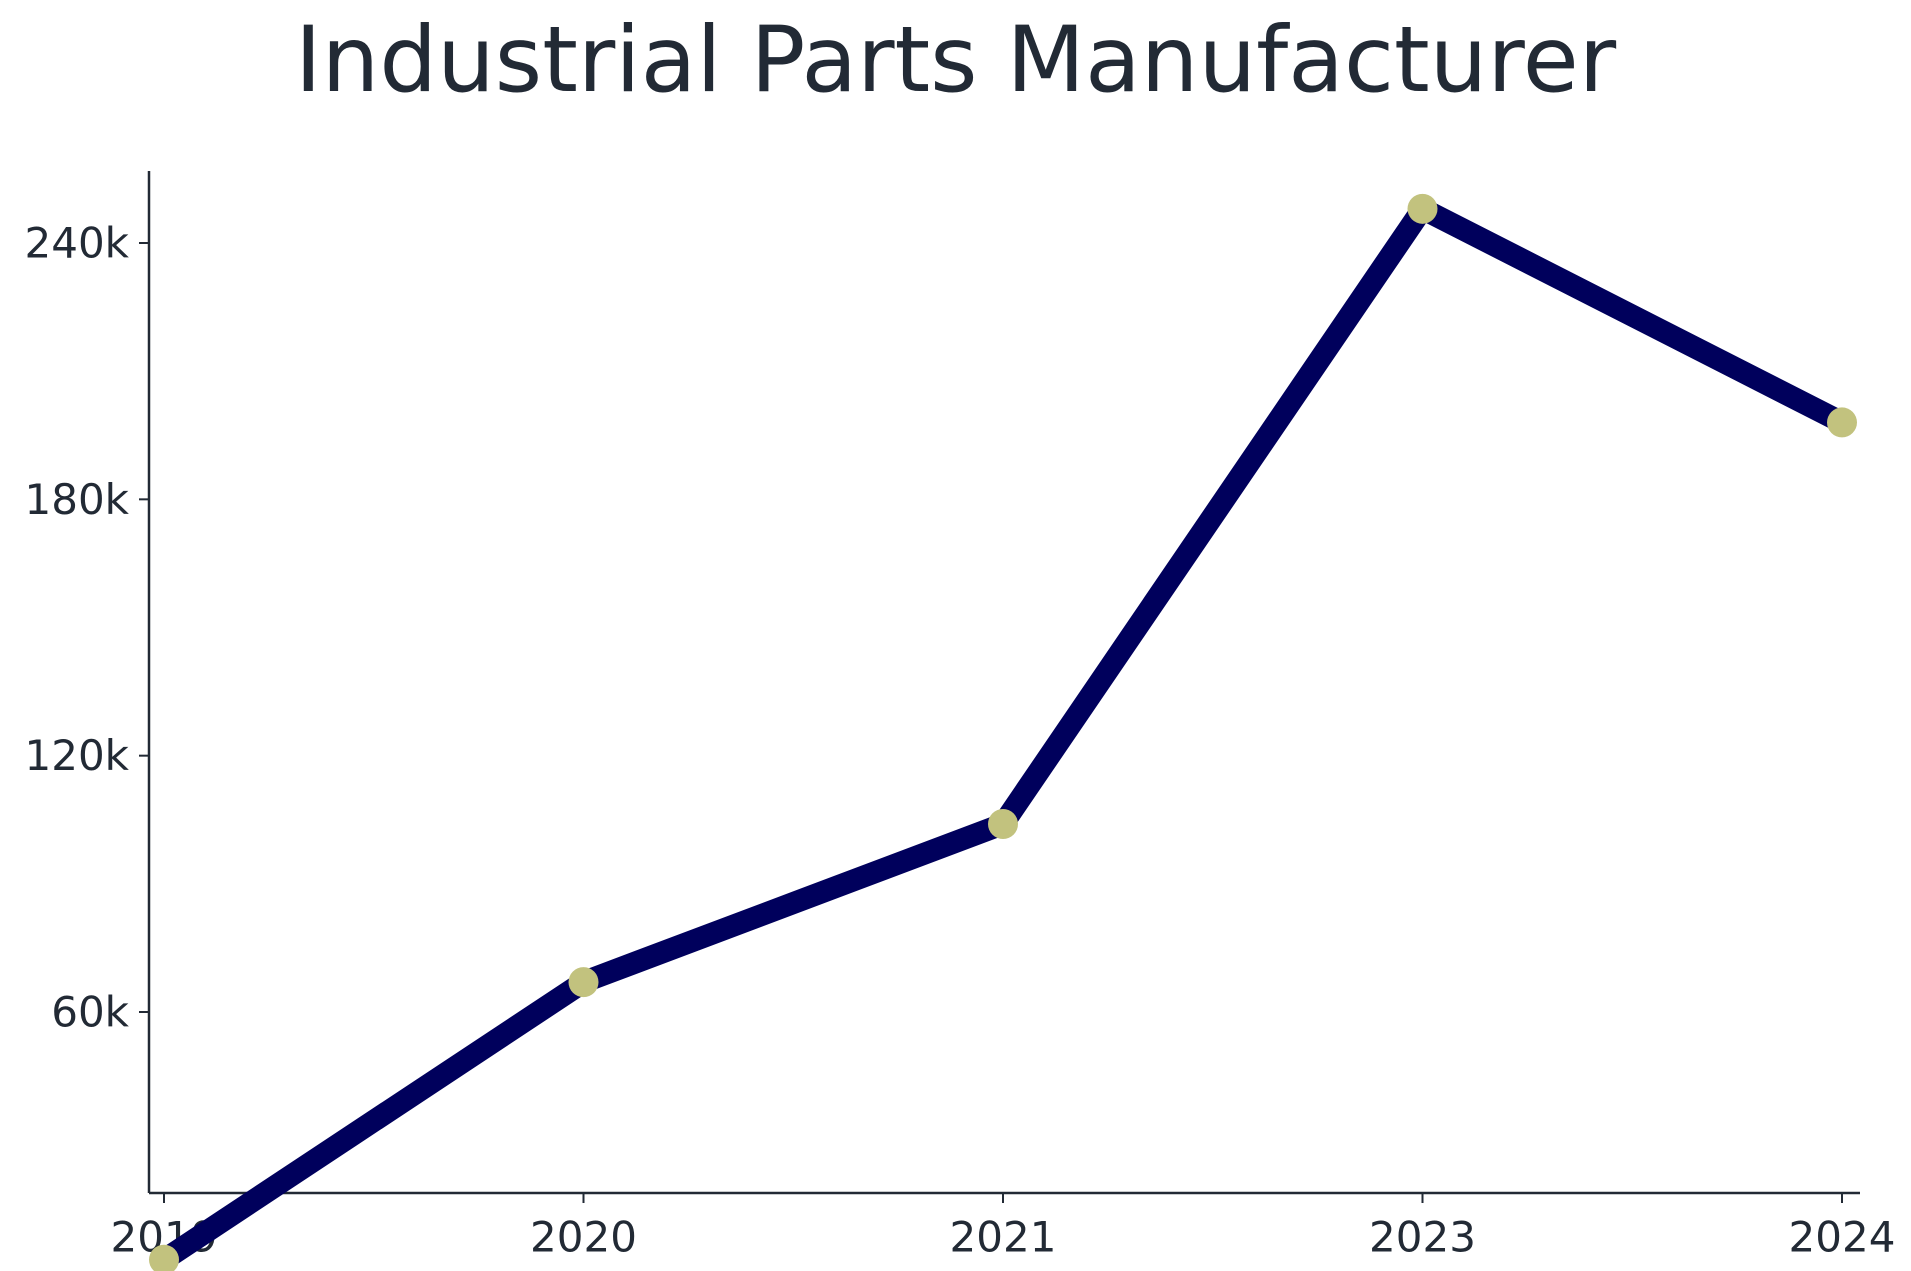 The image size is (1911, 1271). What do you see at coordinates (77, 499) in the screenshot?
I see `y-tick-label: 180k` at bounding box center [77, 499].